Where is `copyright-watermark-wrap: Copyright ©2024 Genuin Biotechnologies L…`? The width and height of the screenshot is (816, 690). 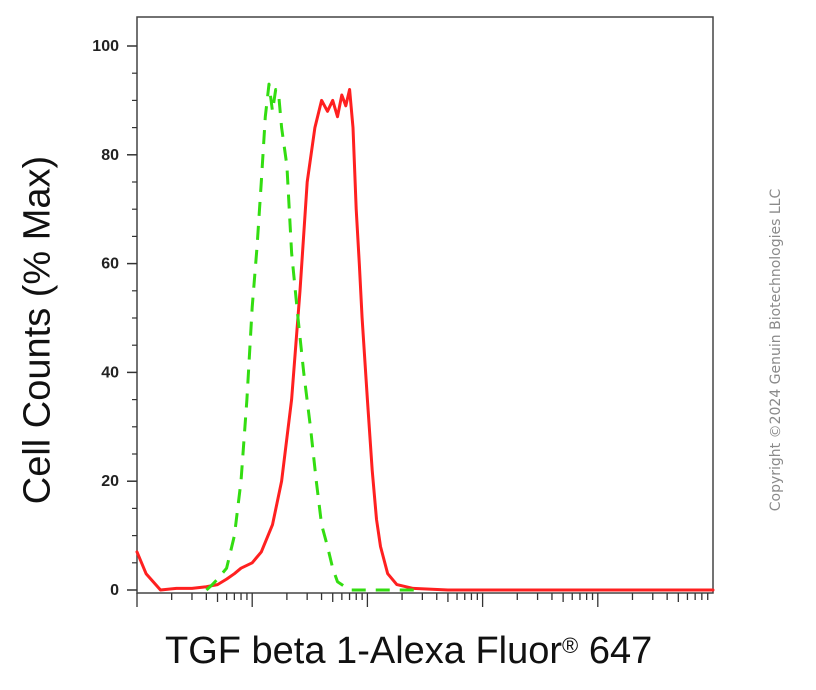 copyright-watermark-wrap: Copyright ©2024 Genuin Biotechnologies L… is located at coordinates (776, 350).